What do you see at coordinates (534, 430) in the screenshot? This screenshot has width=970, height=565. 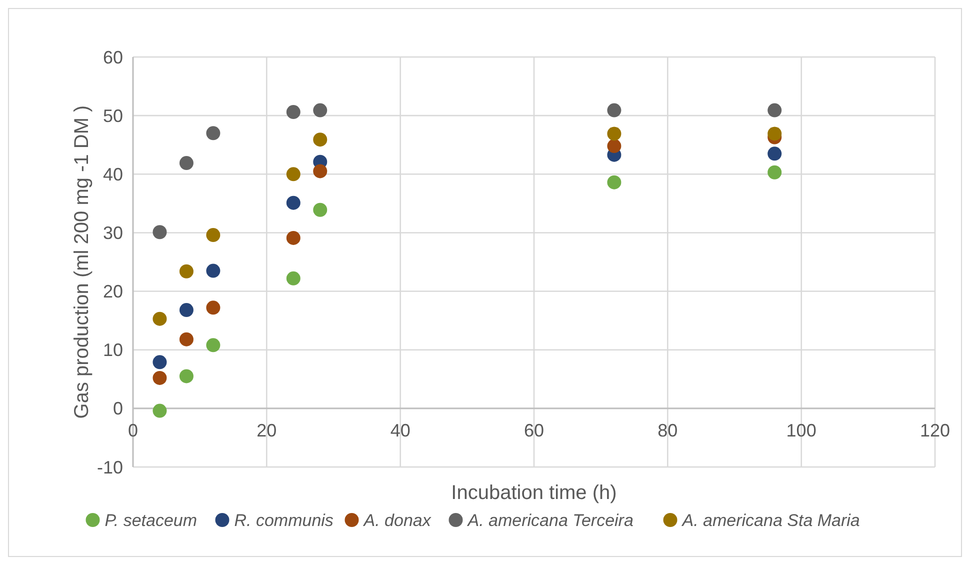 I see `x-tick-label: 60` at bounding box center [534, 430].